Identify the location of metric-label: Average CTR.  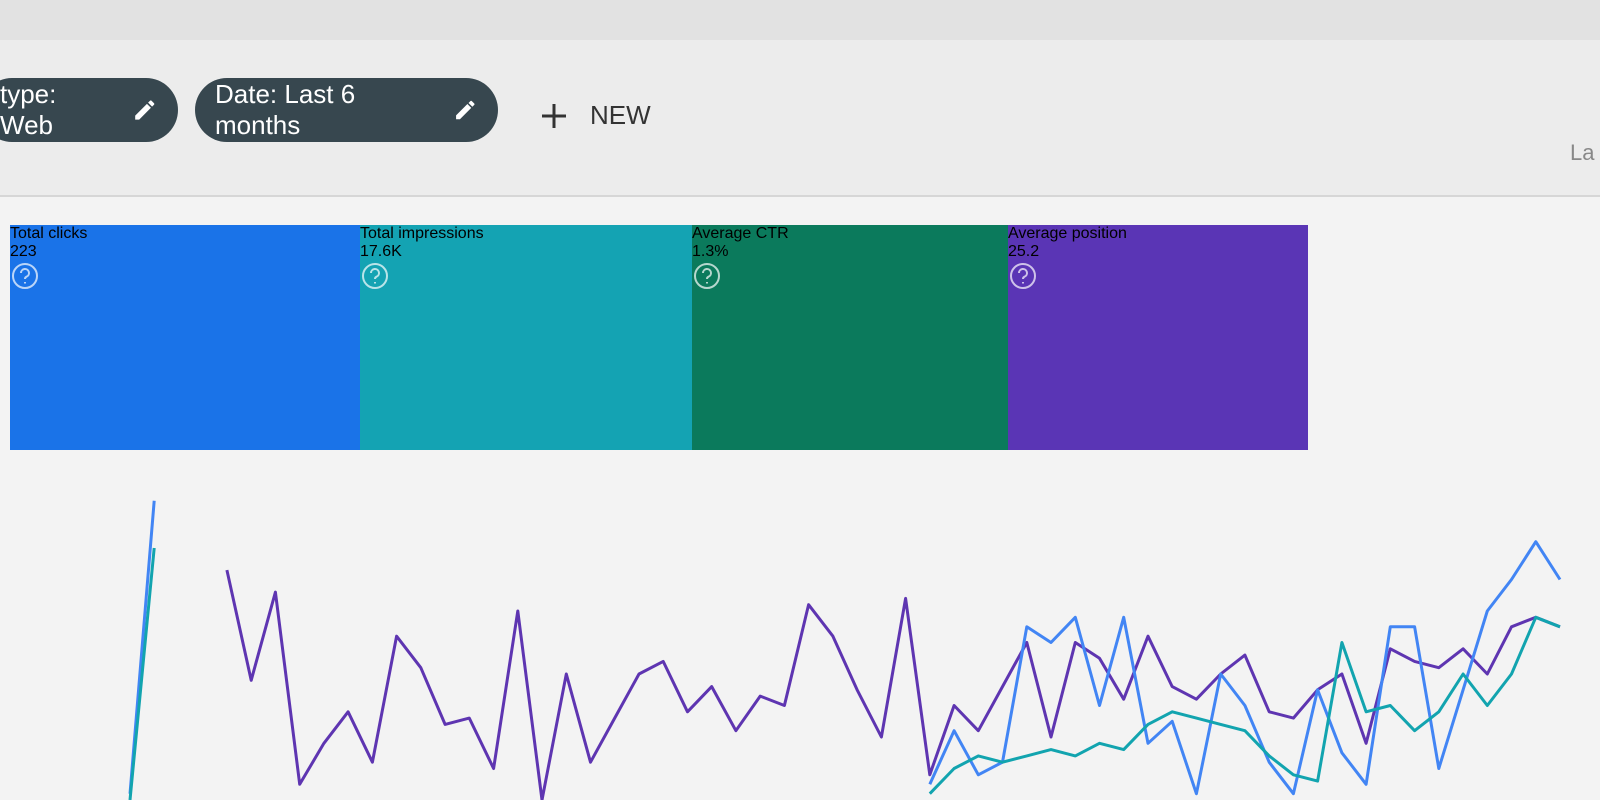
(740, 233).